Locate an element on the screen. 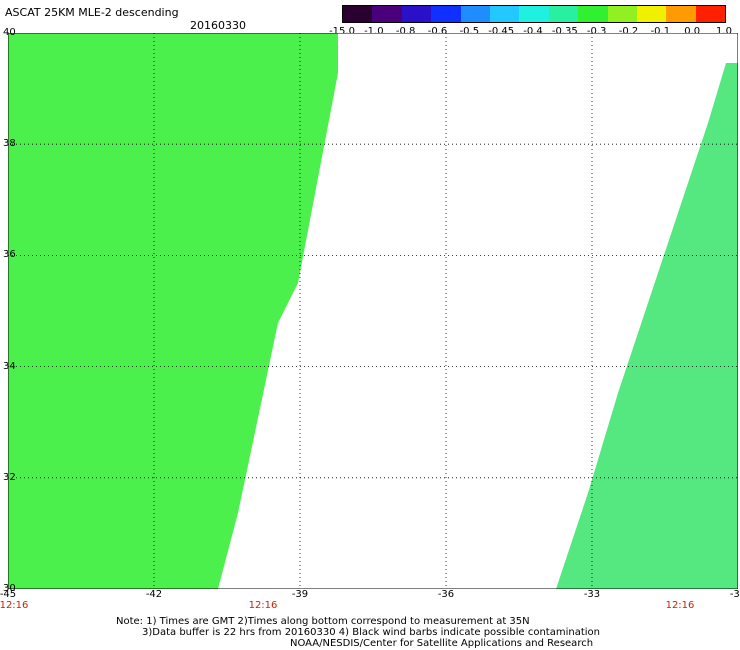 The height and width of the screenshot is (650, 740). colorbar is located at coordinates (534, 14).